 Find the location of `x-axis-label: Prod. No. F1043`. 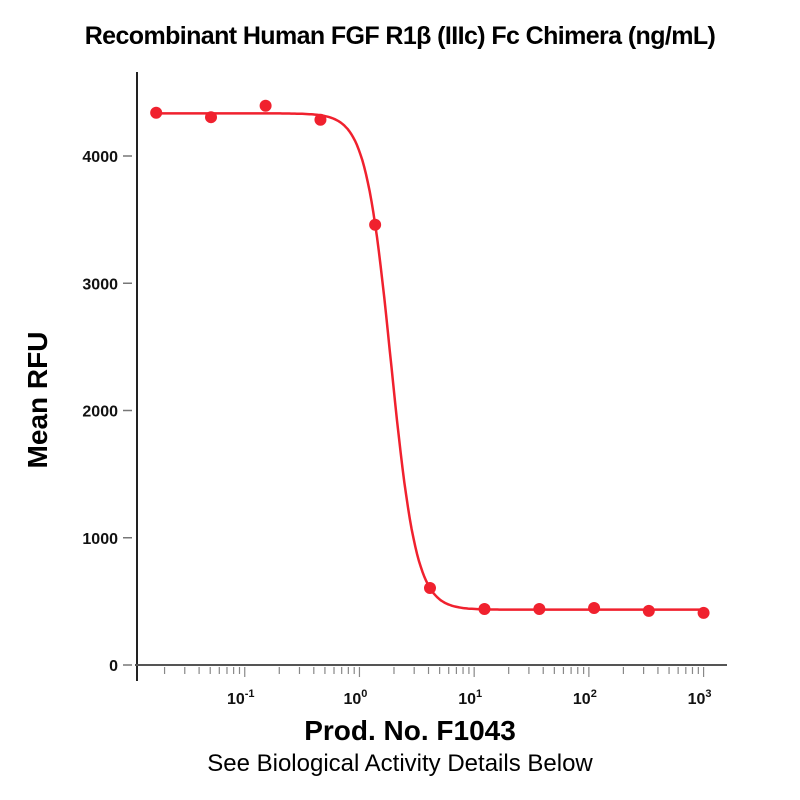

x-axis-label: Prod. No. F1043 is located at coordinates (410, 730).